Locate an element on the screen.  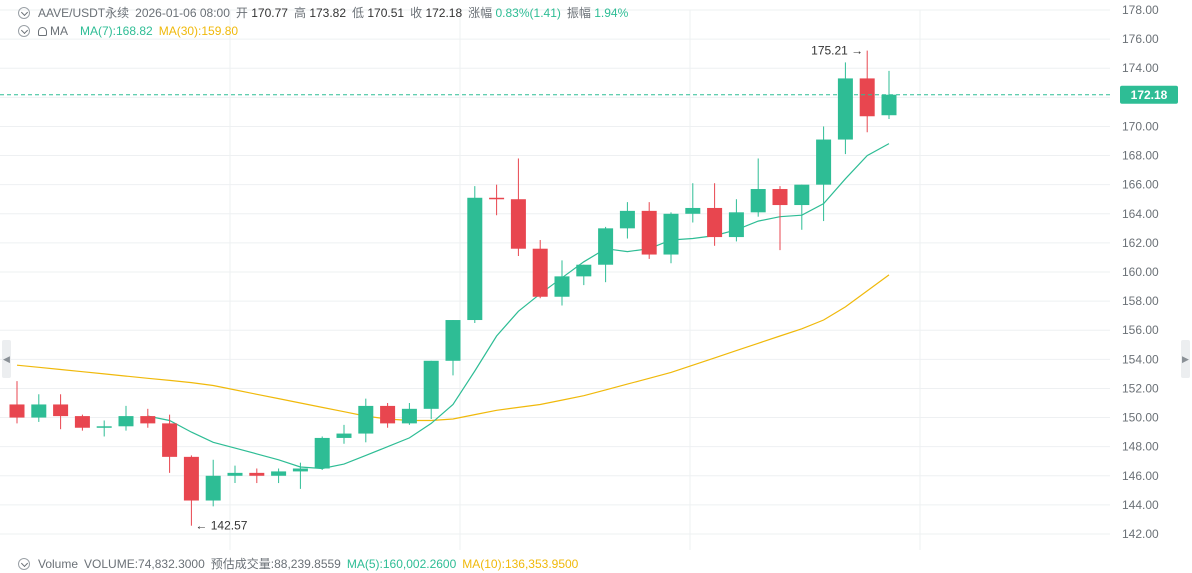
ma-collapse-chevron-icon is located at coordinates (24, 31).